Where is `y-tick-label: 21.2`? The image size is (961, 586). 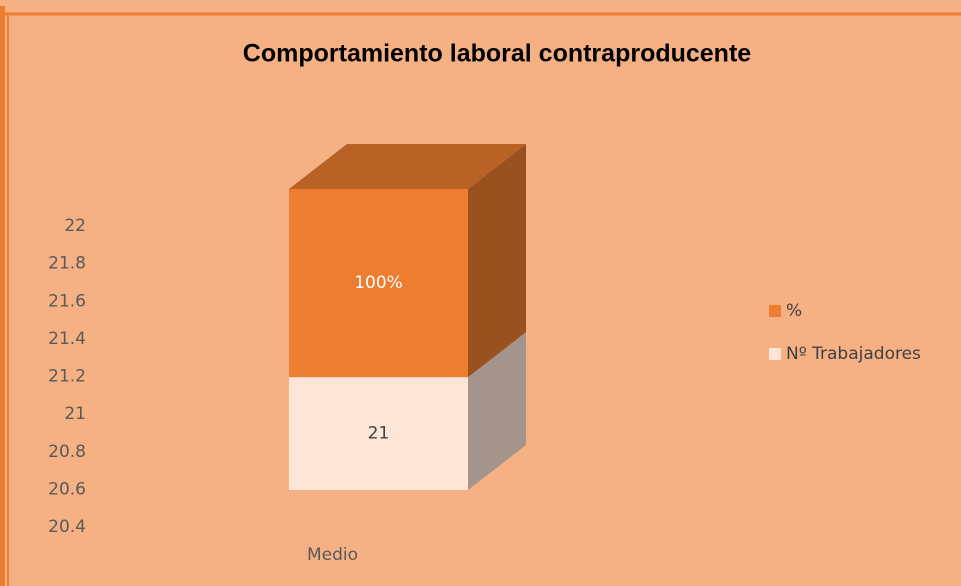
y-tick-label: 21.2 is located at coordinates (67, 377).